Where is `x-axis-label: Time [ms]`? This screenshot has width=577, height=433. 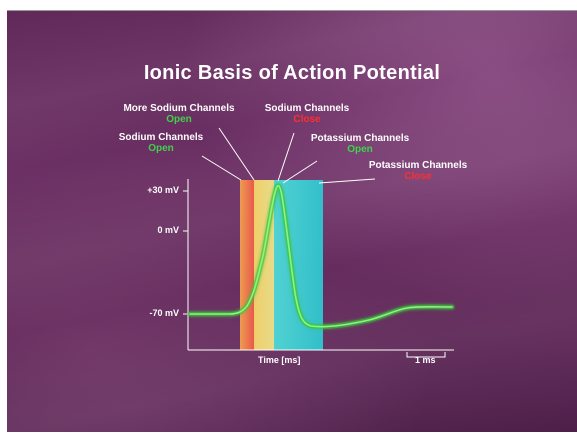
x-axis-label: Time [ms] is located at coordinates (279, 360).